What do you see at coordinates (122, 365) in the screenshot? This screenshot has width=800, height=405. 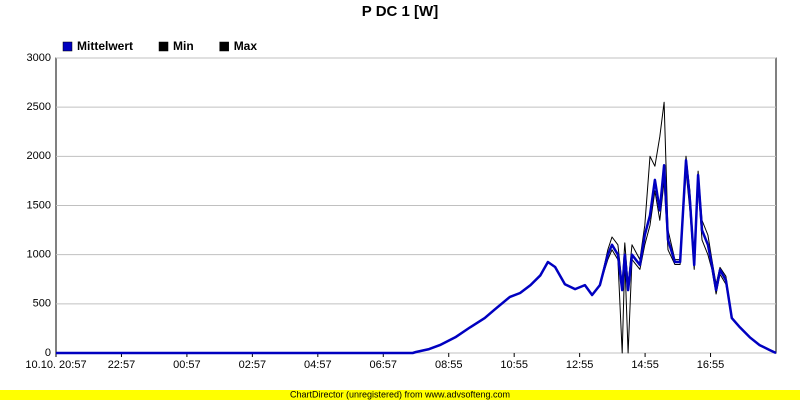 I see `x-tick-label: 22:57` at bounding box center [122, 365].